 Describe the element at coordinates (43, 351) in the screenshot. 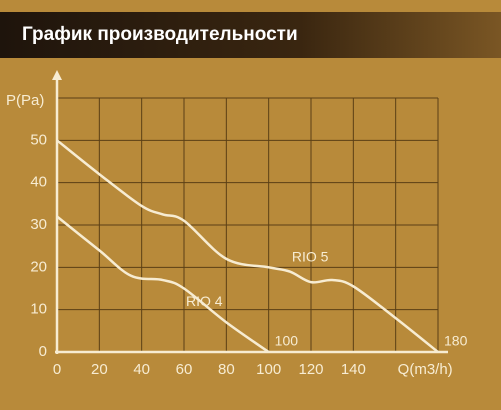

I see `y-tick-label: 0` at that location.